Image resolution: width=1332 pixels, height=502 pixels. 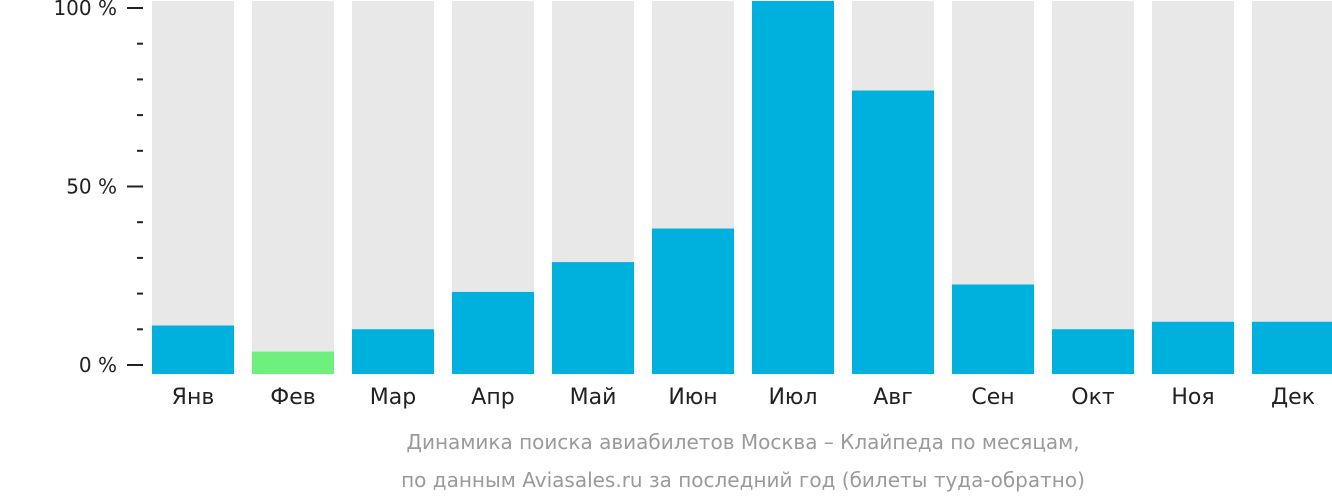 What do you see at coordinates (292, 397) in the screenshot?
I see `x-tick-label: Фев` at bounding box center [292, 397].